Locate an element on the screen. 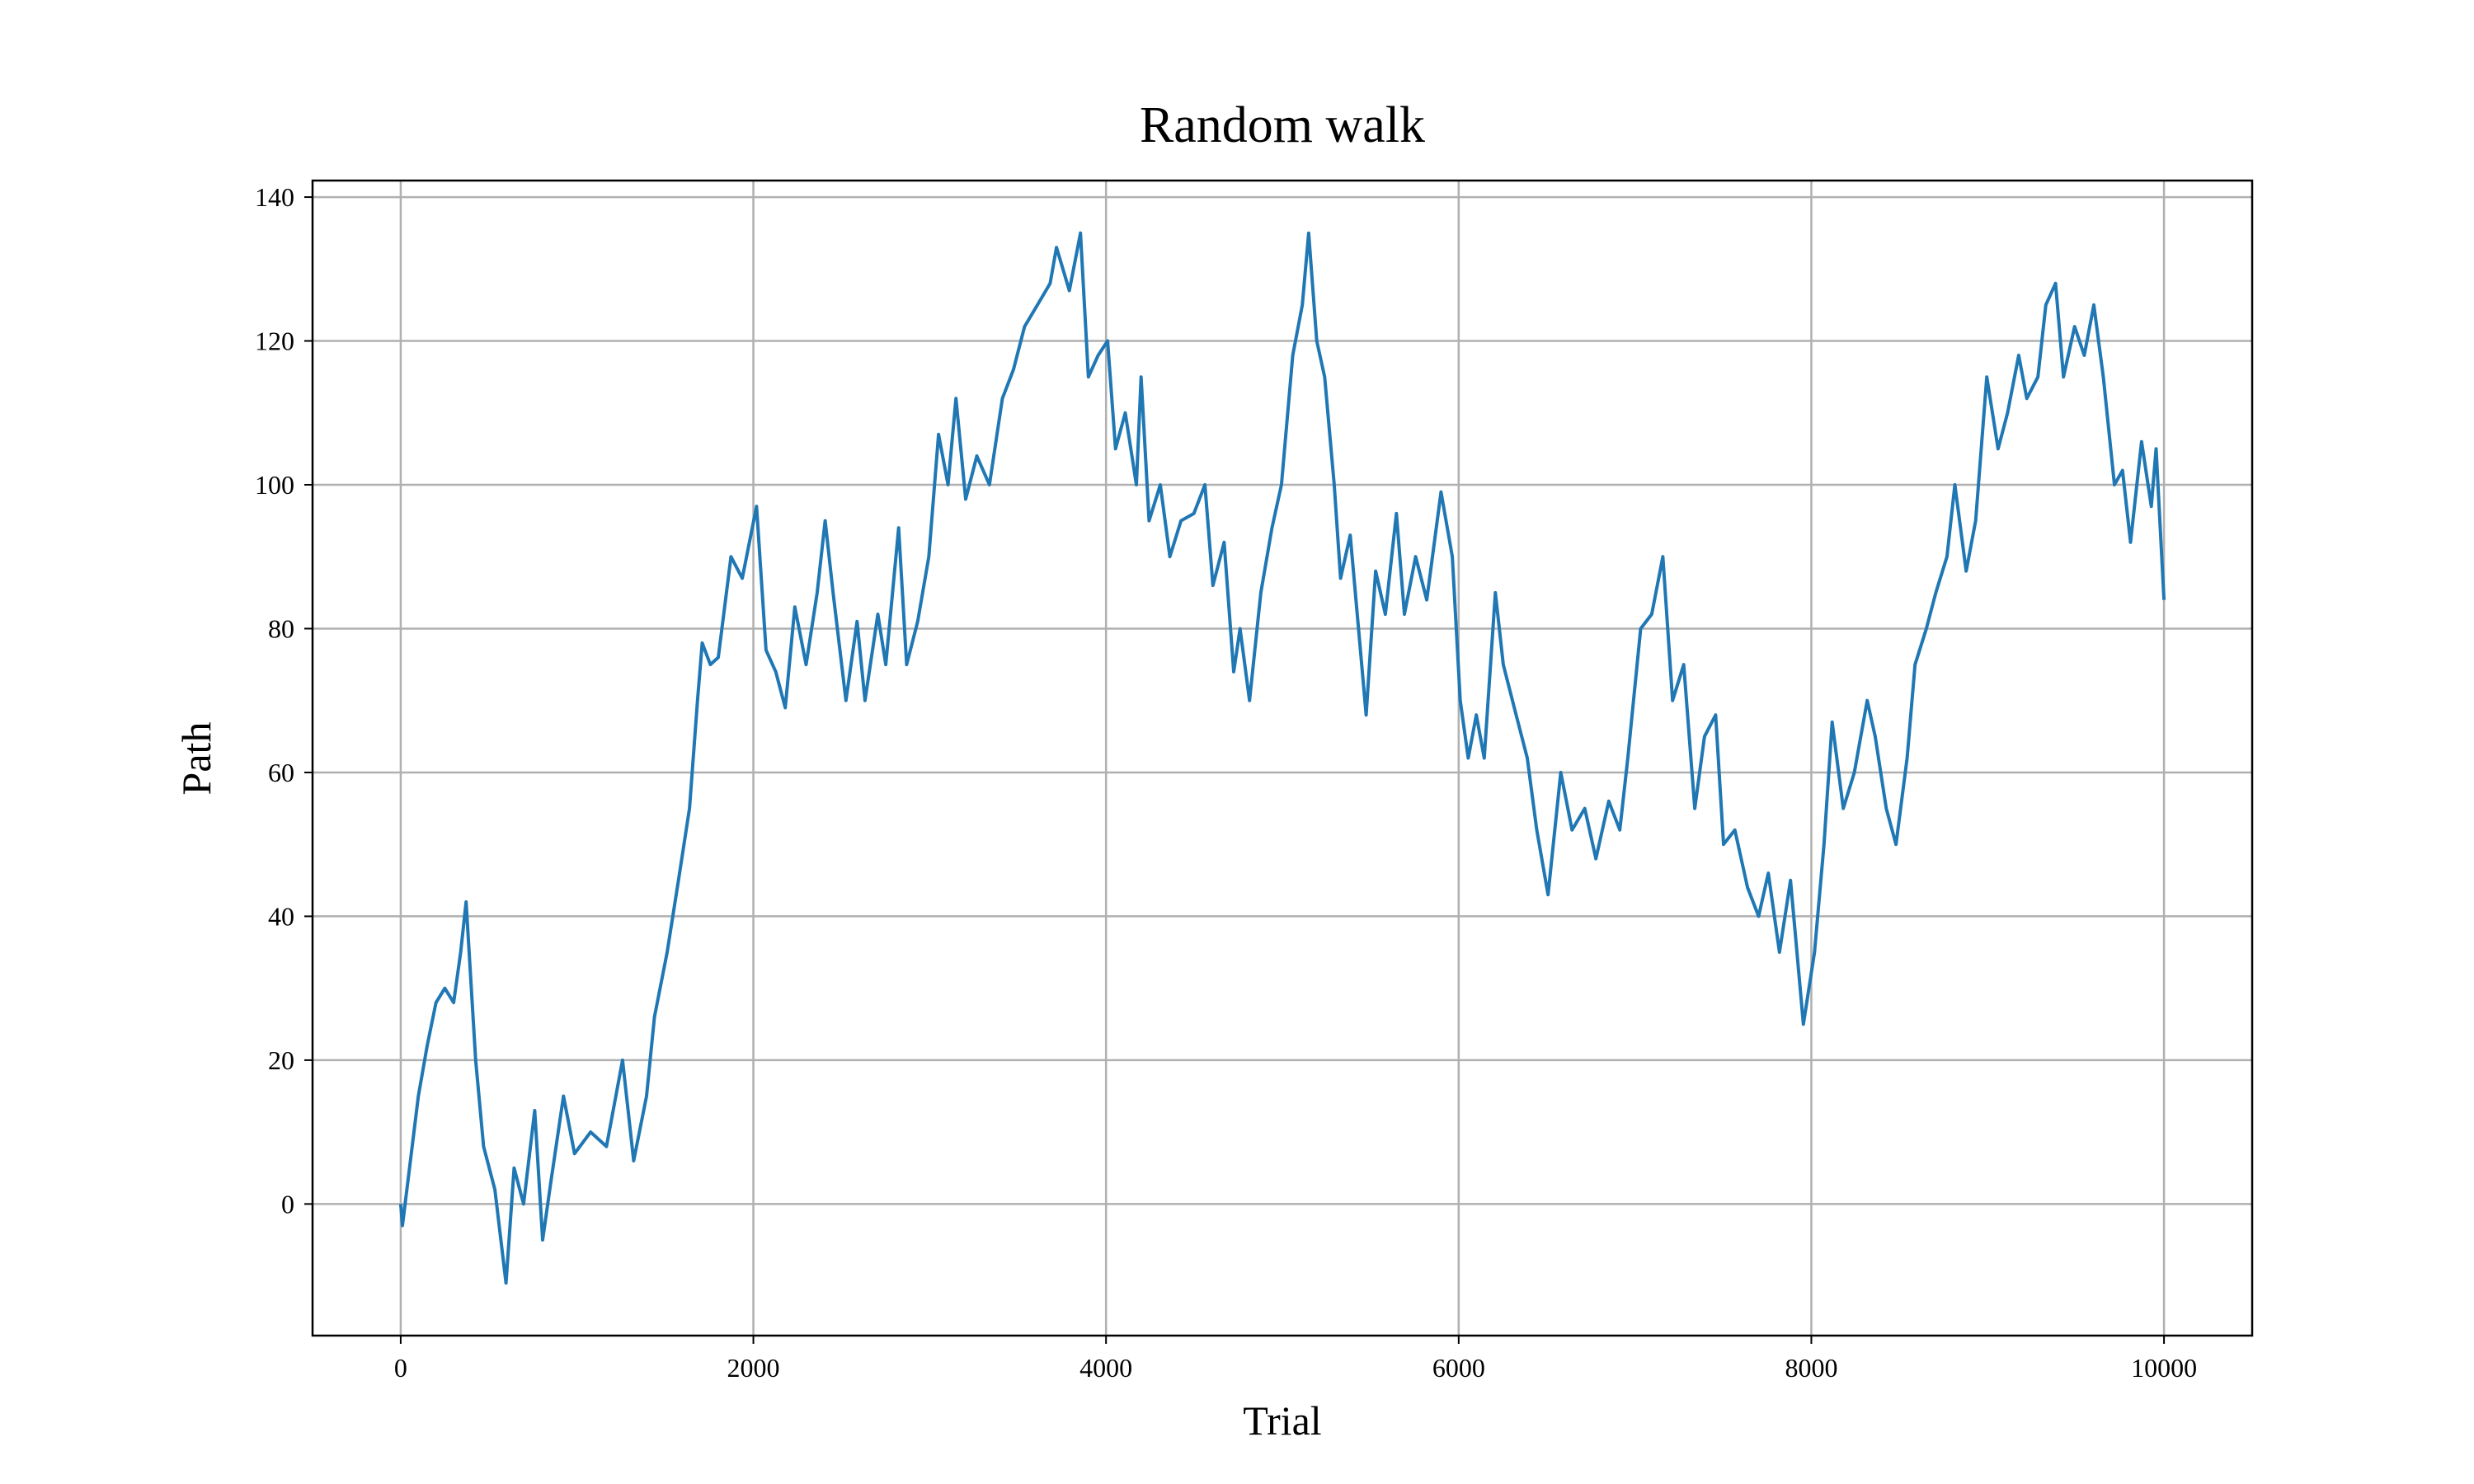  x-tick-label: 4000 is located at coordinates (1105, 1368).